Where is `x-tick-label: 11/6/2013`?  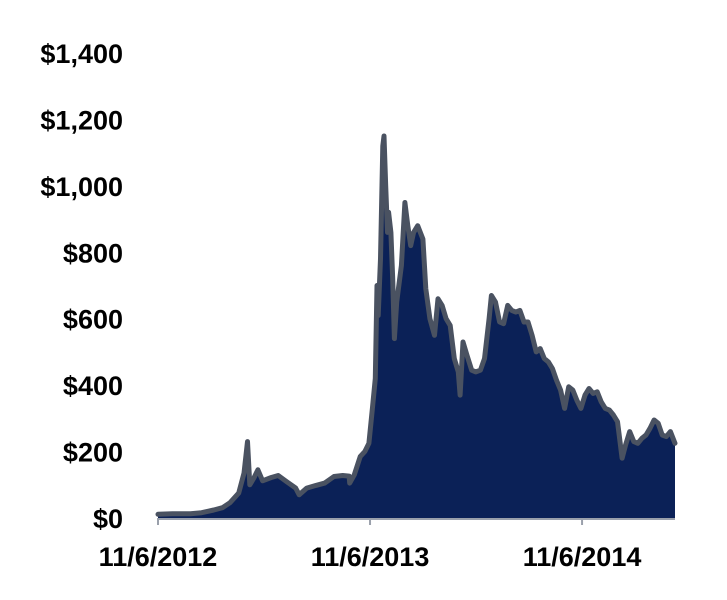 x-tick-label: 11/6/2013 is located at coordinates (370, 557).